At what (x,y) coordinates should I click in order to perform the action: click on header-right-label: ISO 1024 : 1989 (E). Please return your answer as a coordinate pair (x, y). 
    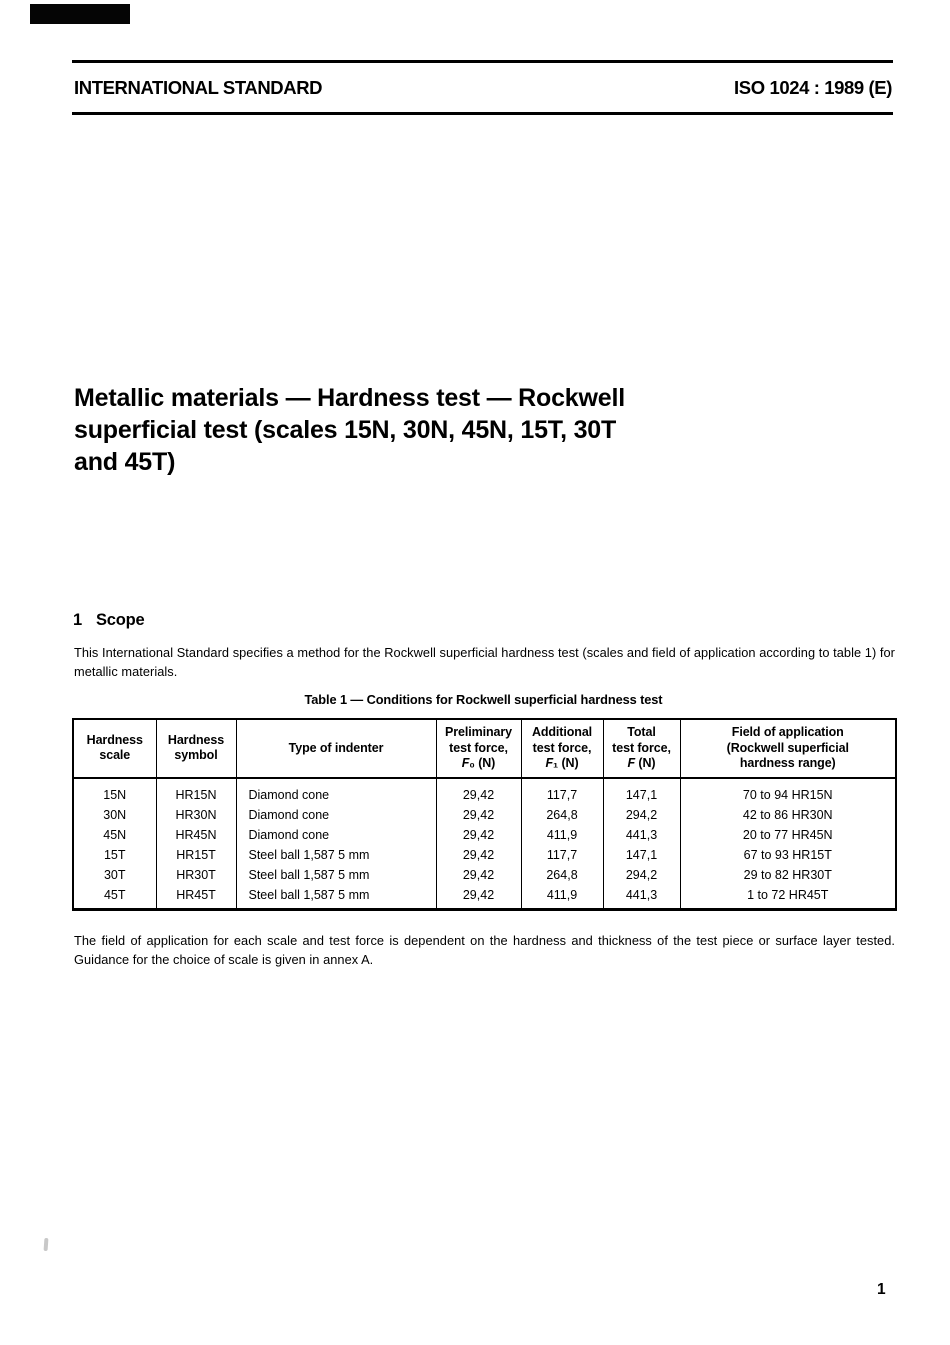
    Looking at the image, I should click on (813, 87).